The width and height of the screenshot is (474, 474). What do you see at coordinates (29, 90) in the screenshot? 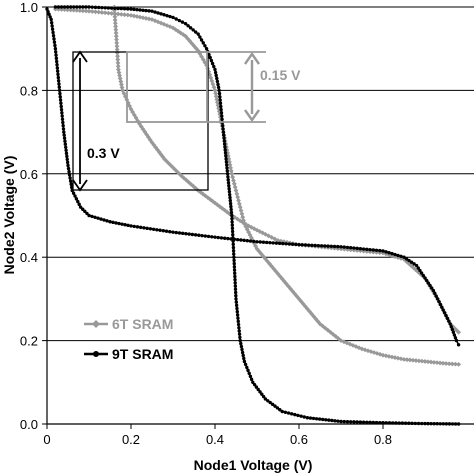
I see `y-tick-label: 0.8` at bounding box center [29, 90].